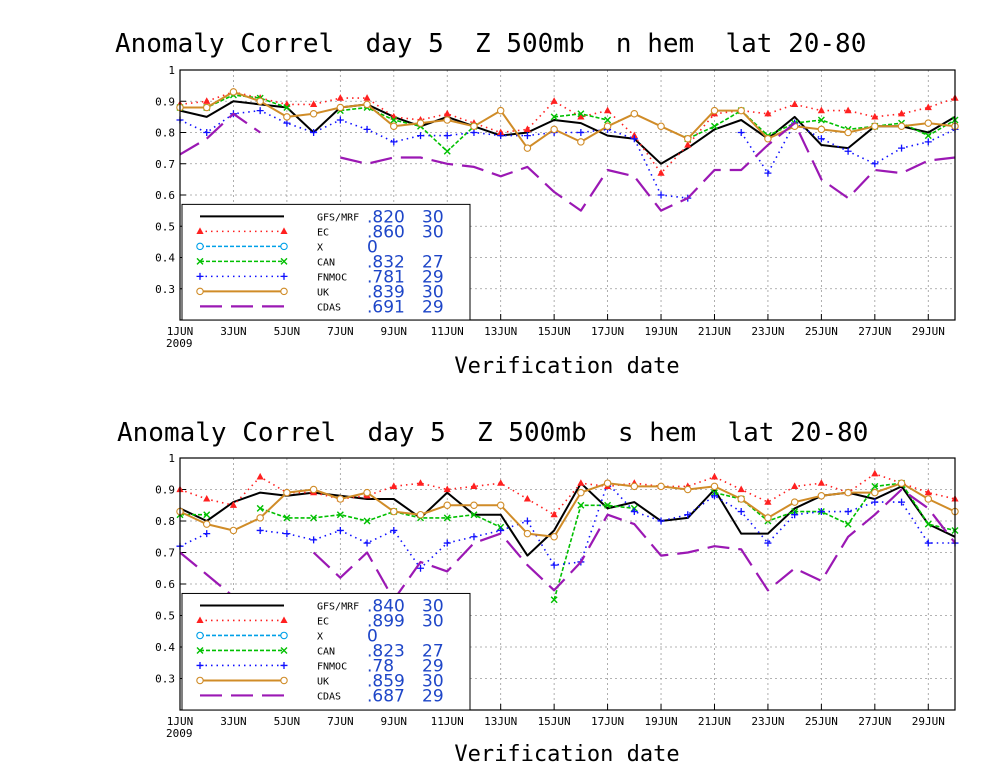 This screenshot has height=777, width=1000. I want to click on legend-score: .691, so click(386, 307).